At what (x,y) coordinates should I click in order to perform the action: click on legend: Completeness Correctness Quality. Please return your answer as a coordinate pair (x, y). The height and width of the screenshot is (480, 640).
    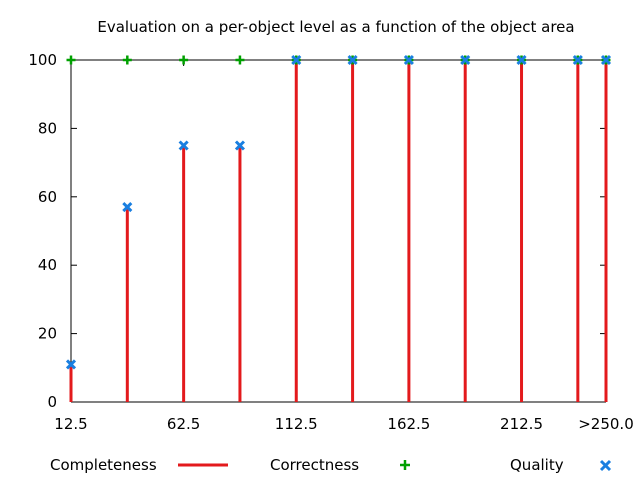
    Looking at the image, I should click on (331, 465).